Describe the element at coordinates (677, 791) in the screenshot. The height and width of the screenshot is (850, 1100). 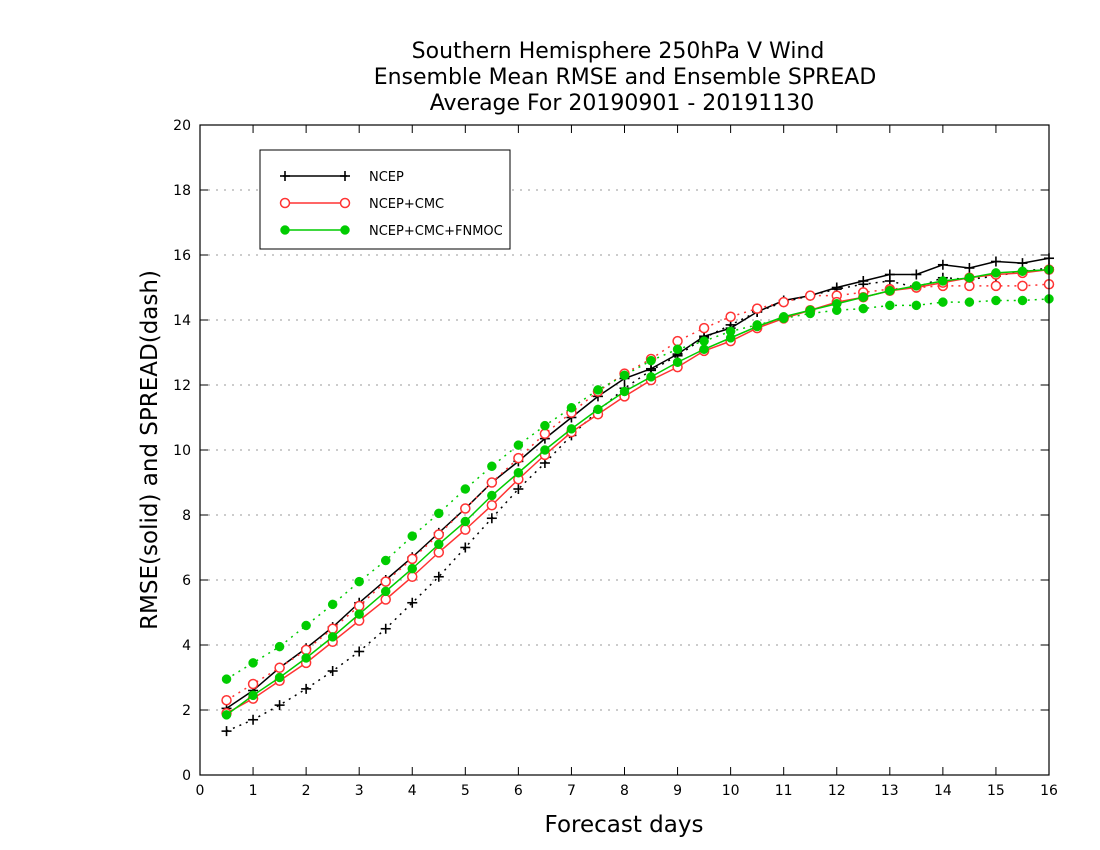
I see `x-tick-label: 9` at that location.